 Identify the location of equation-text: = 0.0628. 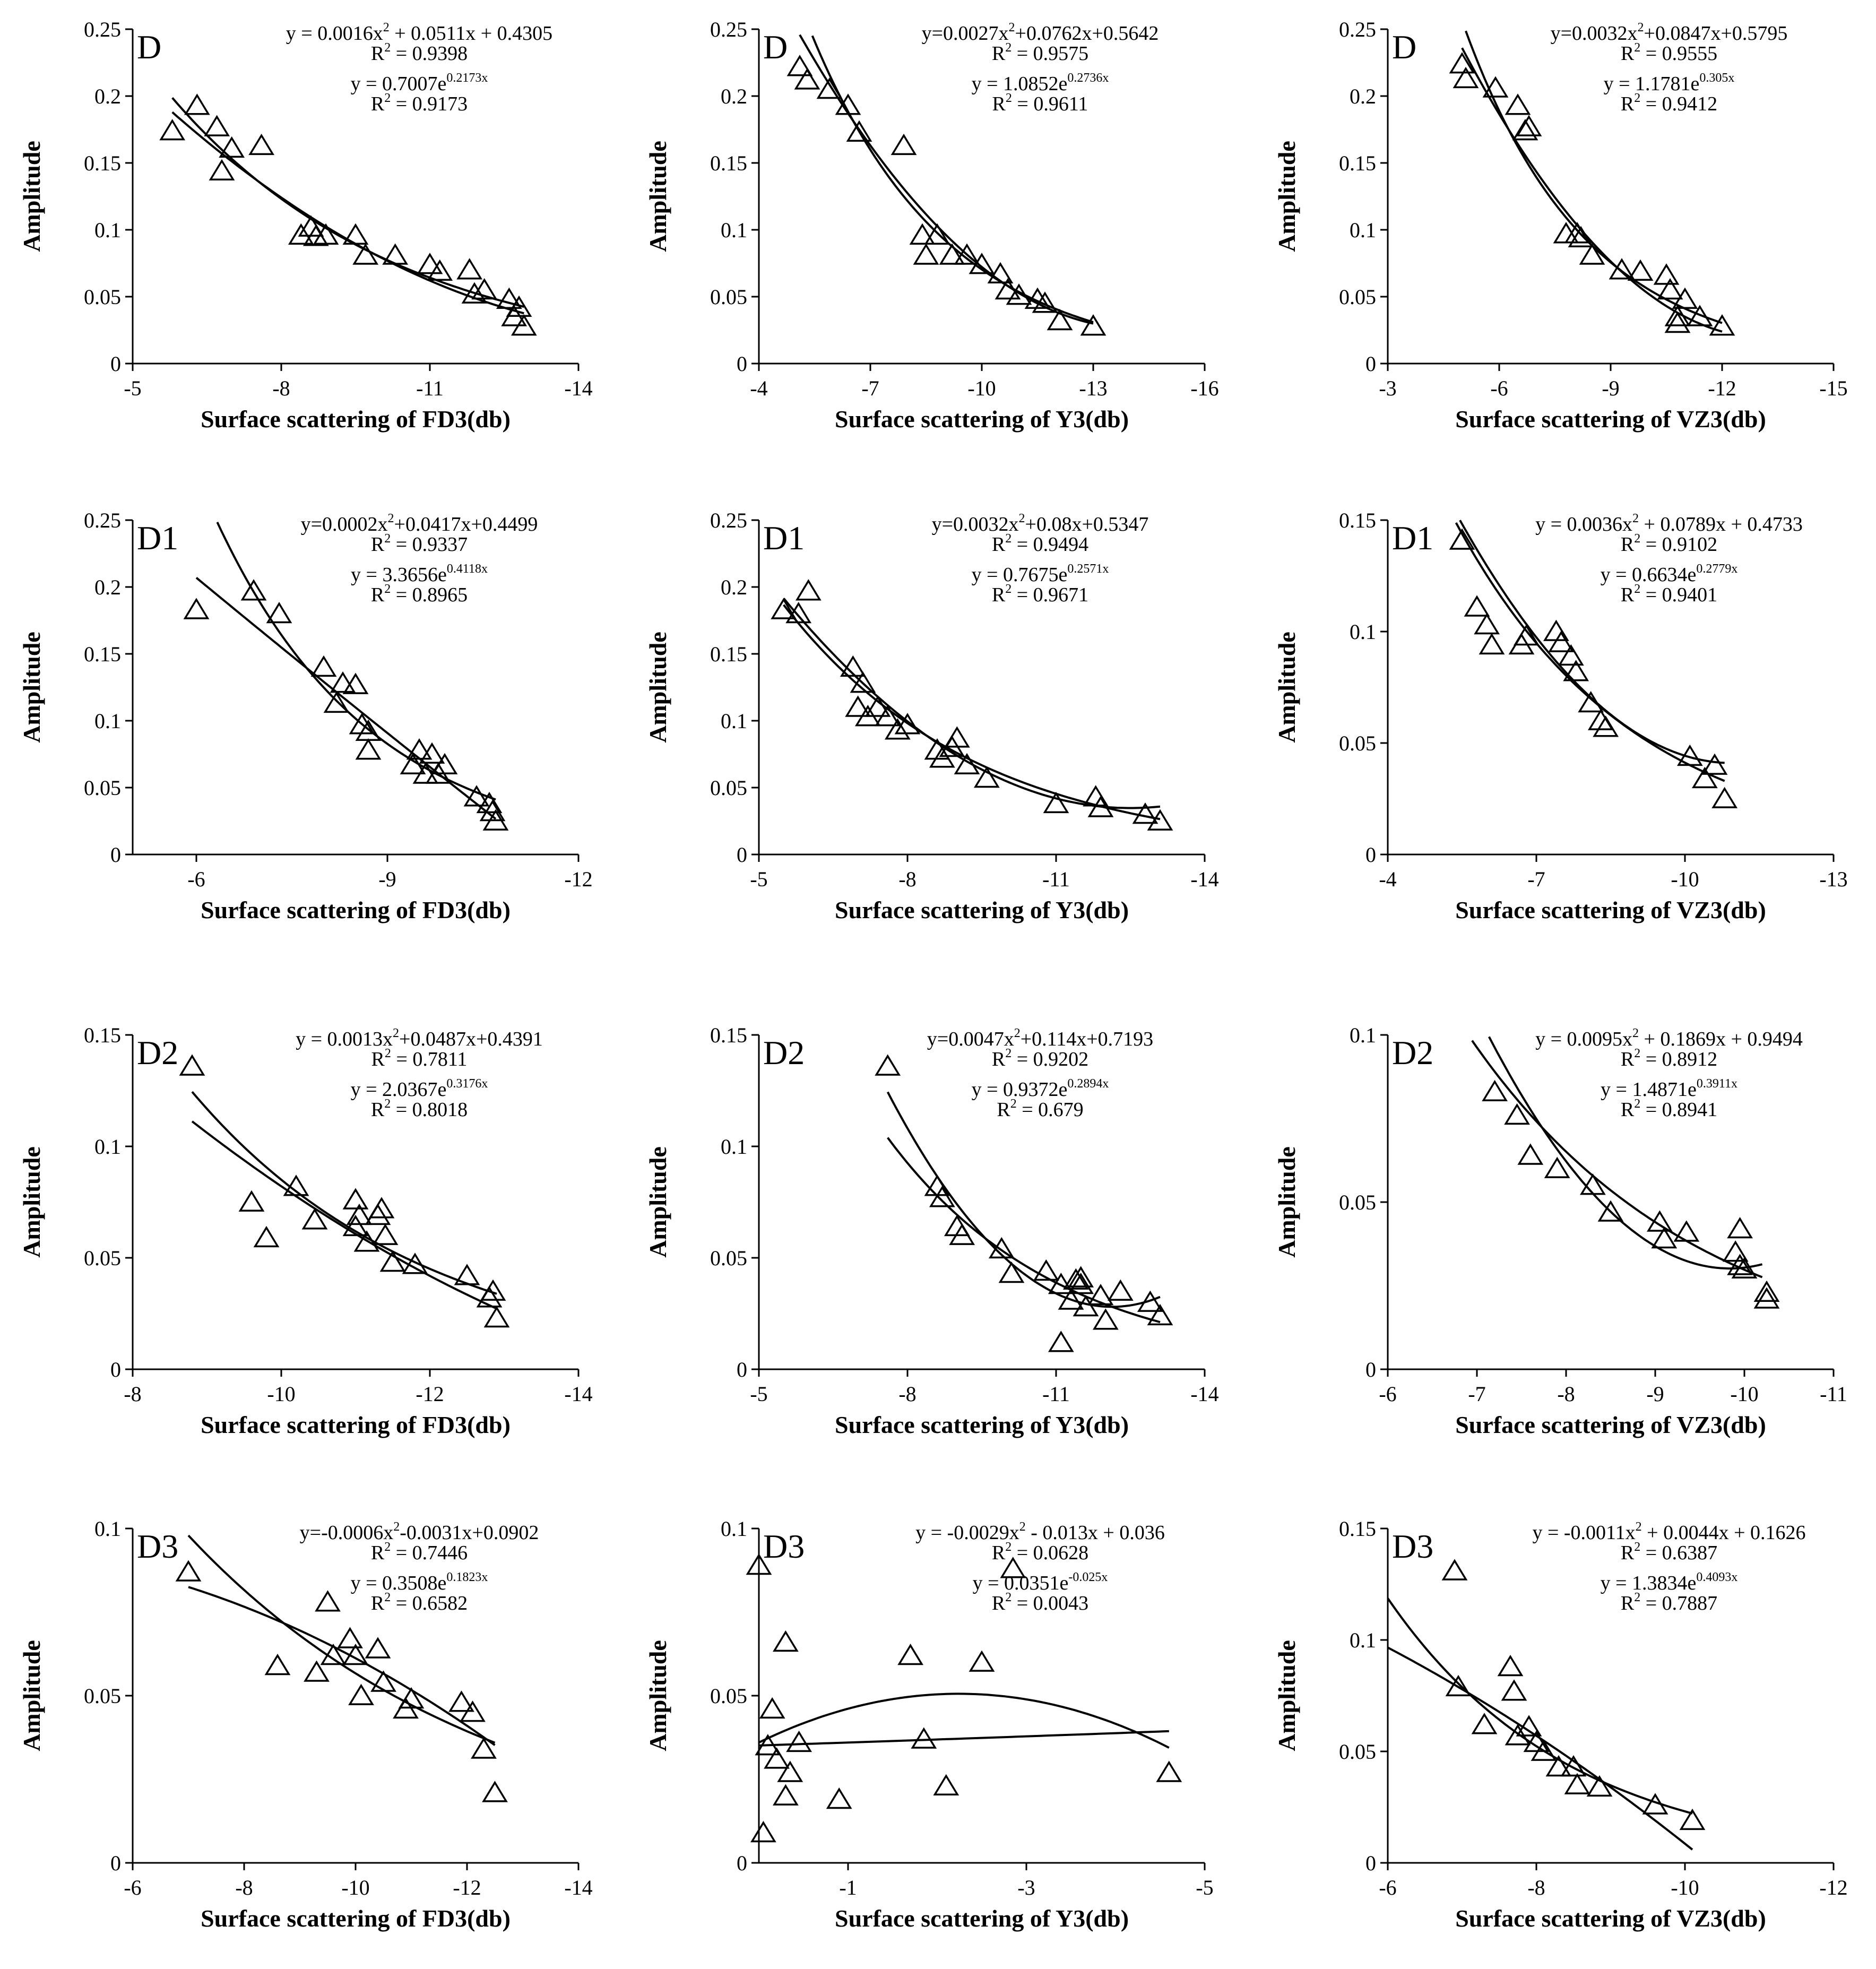
(1050, 1553).